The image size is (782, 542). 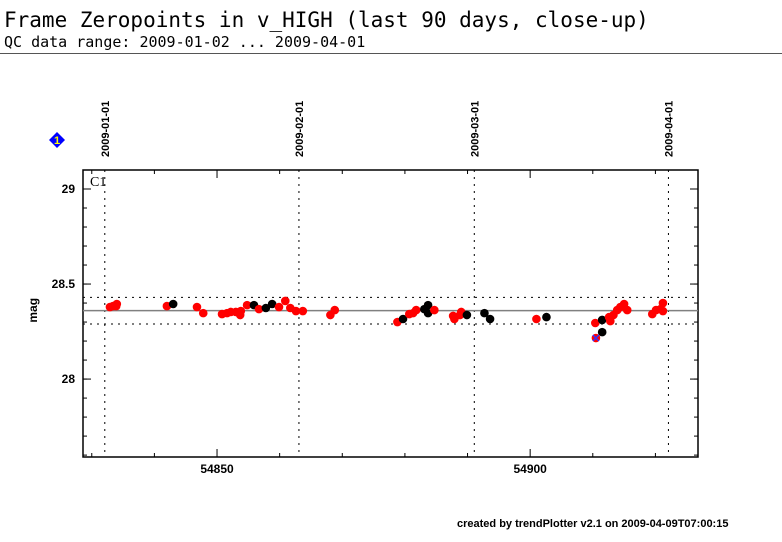 I want to click on panel-label: C1, so click(x=98, y=182).